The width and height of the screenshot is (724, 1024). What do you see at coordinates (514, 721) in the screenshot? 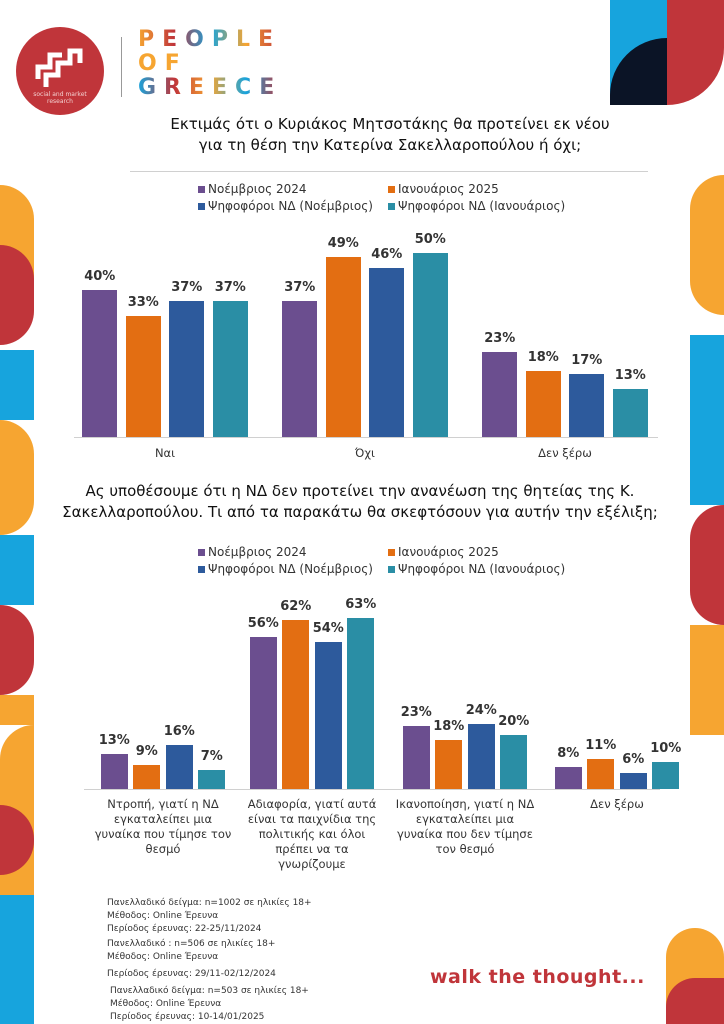
I see `data-label: 20%` at bounding box center [514, 721].